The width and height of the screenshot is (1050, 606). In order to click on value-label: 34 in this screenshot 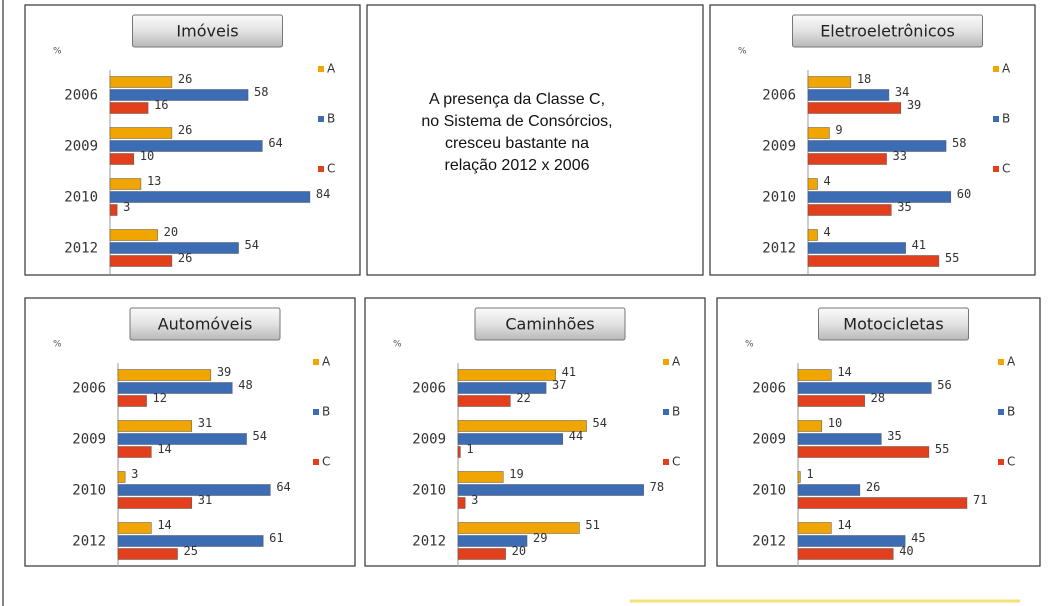, I will do `click(902, 92)`.